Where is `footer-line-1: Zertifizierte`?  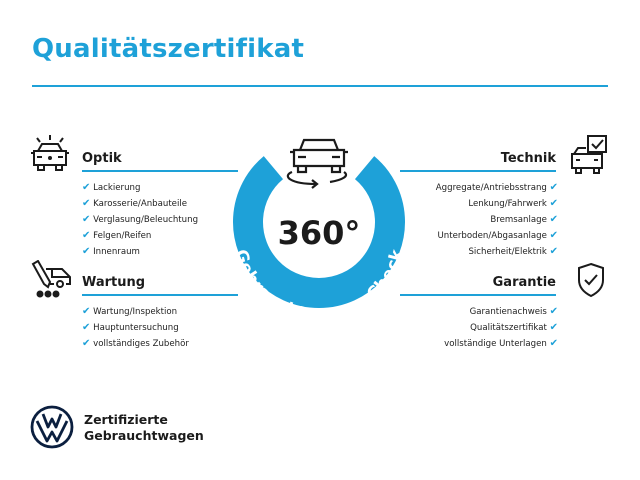 footer-line-1: Zertifizierte is located at coordinates (126, 419).